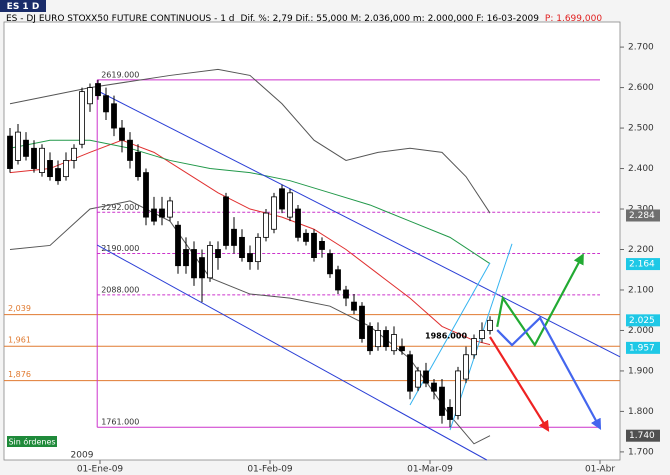  I want to click on tab-label: ES 1 D, so click(23, 7).